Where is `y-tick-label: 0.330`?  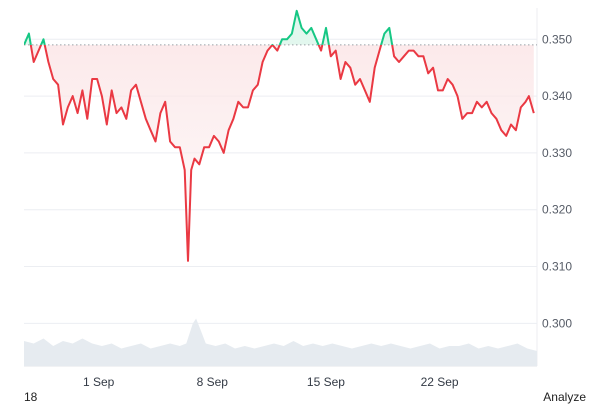
y-tick-label: 0.330 is located at coordinates (557, 153).